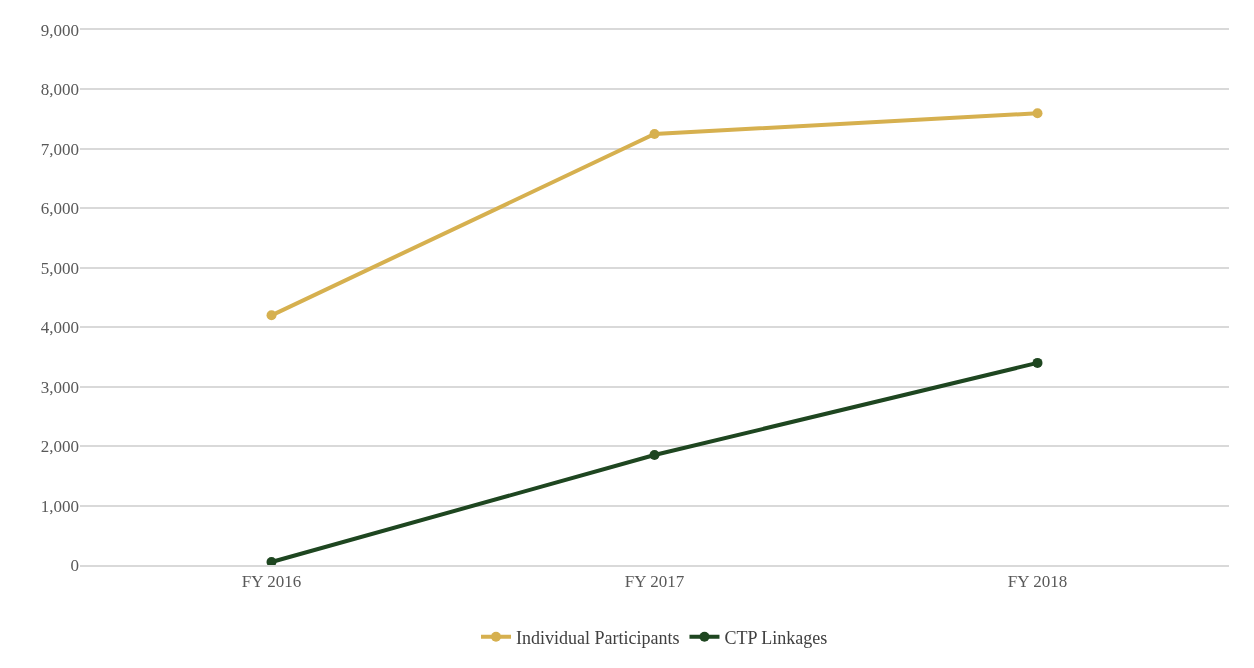 The width and height of the screenshot is (1254, 668). What do you see at coordinates (271, 582) in the screenshot?
I see `x-tick-label: FY 2016` at bounding box center [271, 582].